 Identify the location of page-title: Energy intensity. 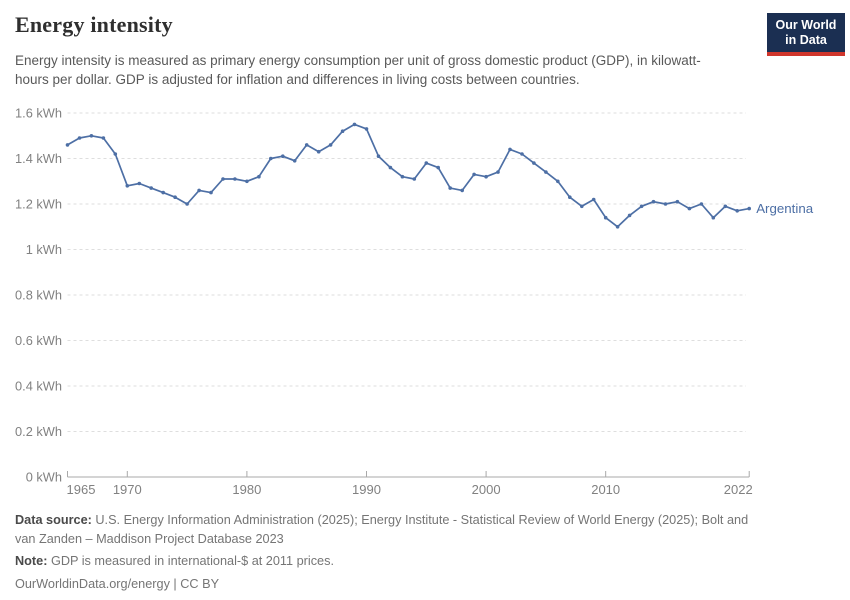
(94, 24).